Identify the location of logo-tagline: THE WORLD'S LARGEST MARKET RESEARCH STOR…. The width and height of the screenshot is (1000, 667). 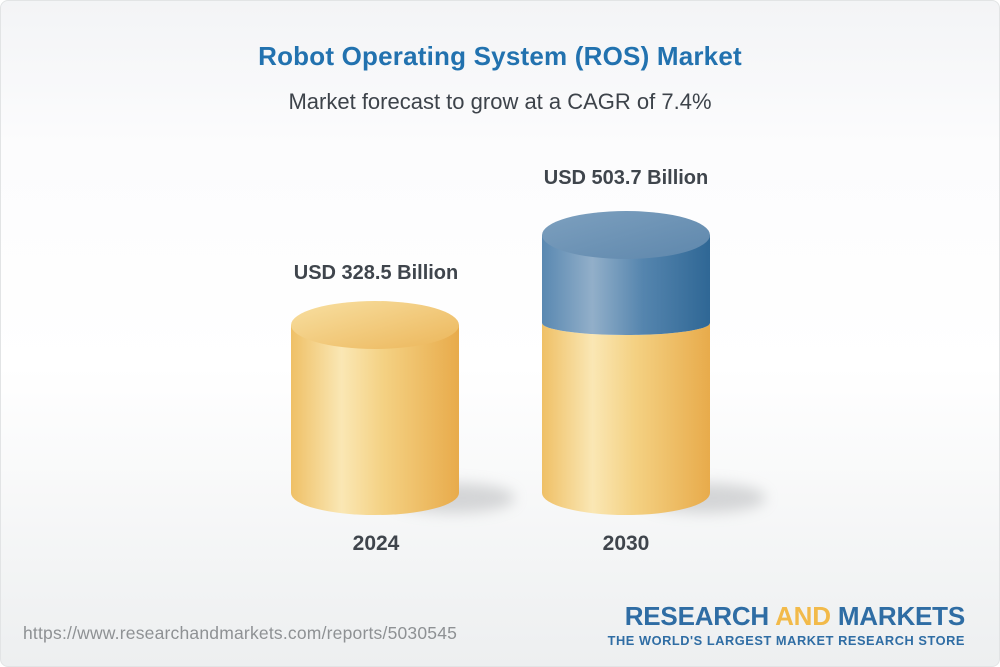
(786, 640).